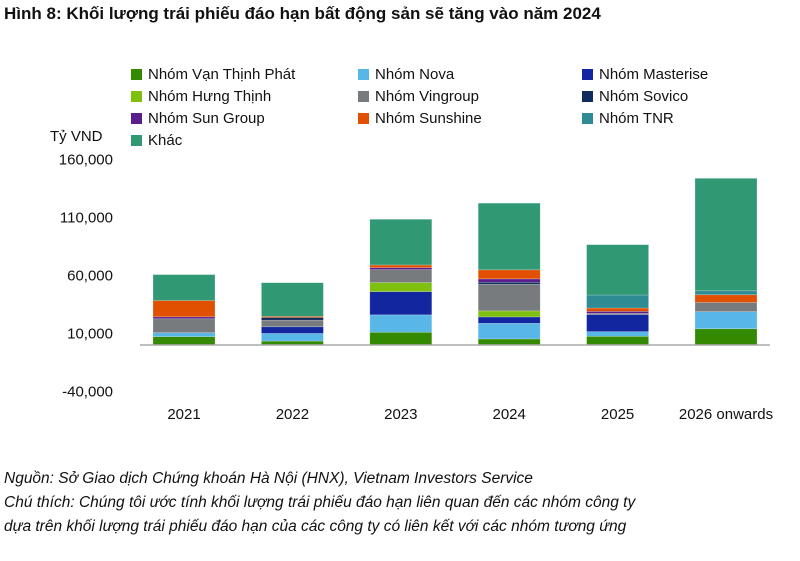 Image resolution: width=800 pixels, height=561 pixels. I want to click on legend-label: Nhóm Sun Group, so click(206, 118).